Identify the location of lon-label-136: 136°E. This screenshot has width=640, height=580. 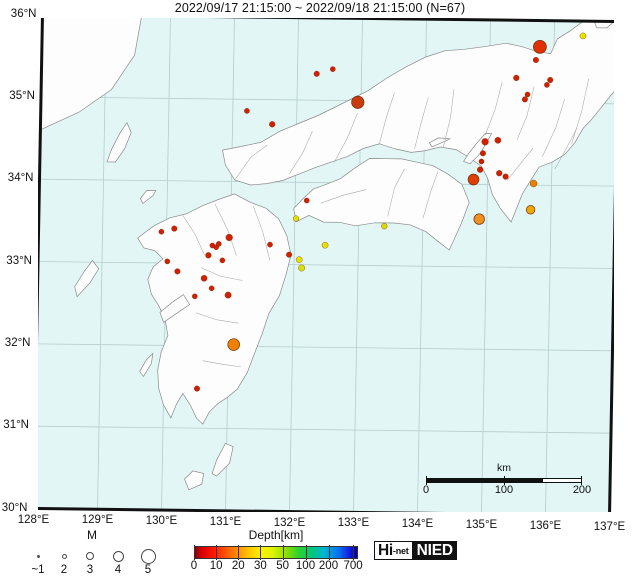
(545, 525).